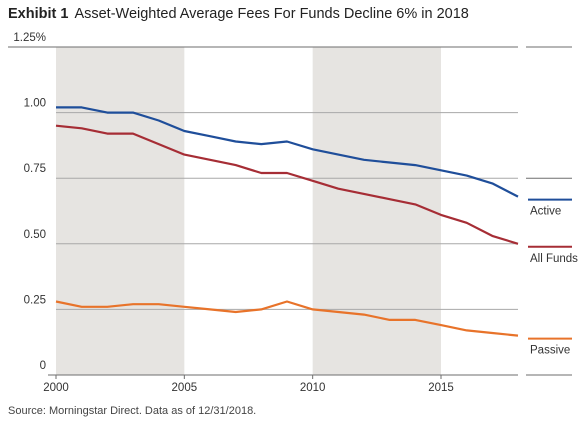  Describe the element at coordinates (313, 388) in the screenshot. I see `x-tick-label: 2010` at that location.